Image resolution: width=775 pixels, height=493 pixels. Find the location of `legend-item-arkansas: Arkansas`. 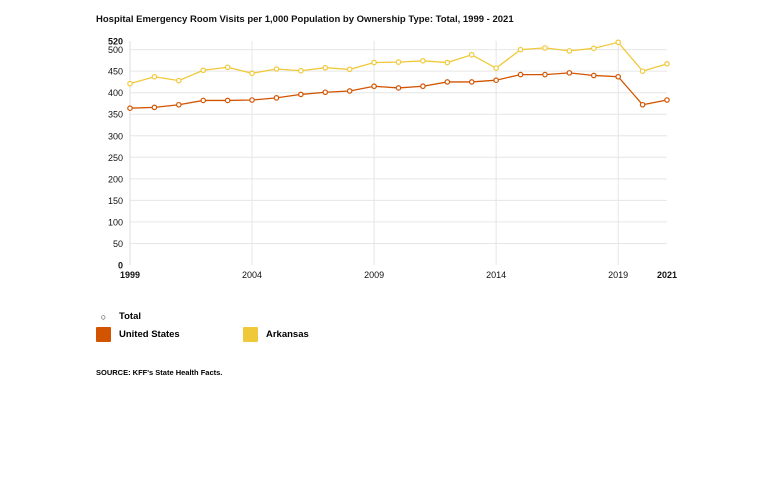

legend-item-arkansas: Arkansas is located at coordinates (276, 334).